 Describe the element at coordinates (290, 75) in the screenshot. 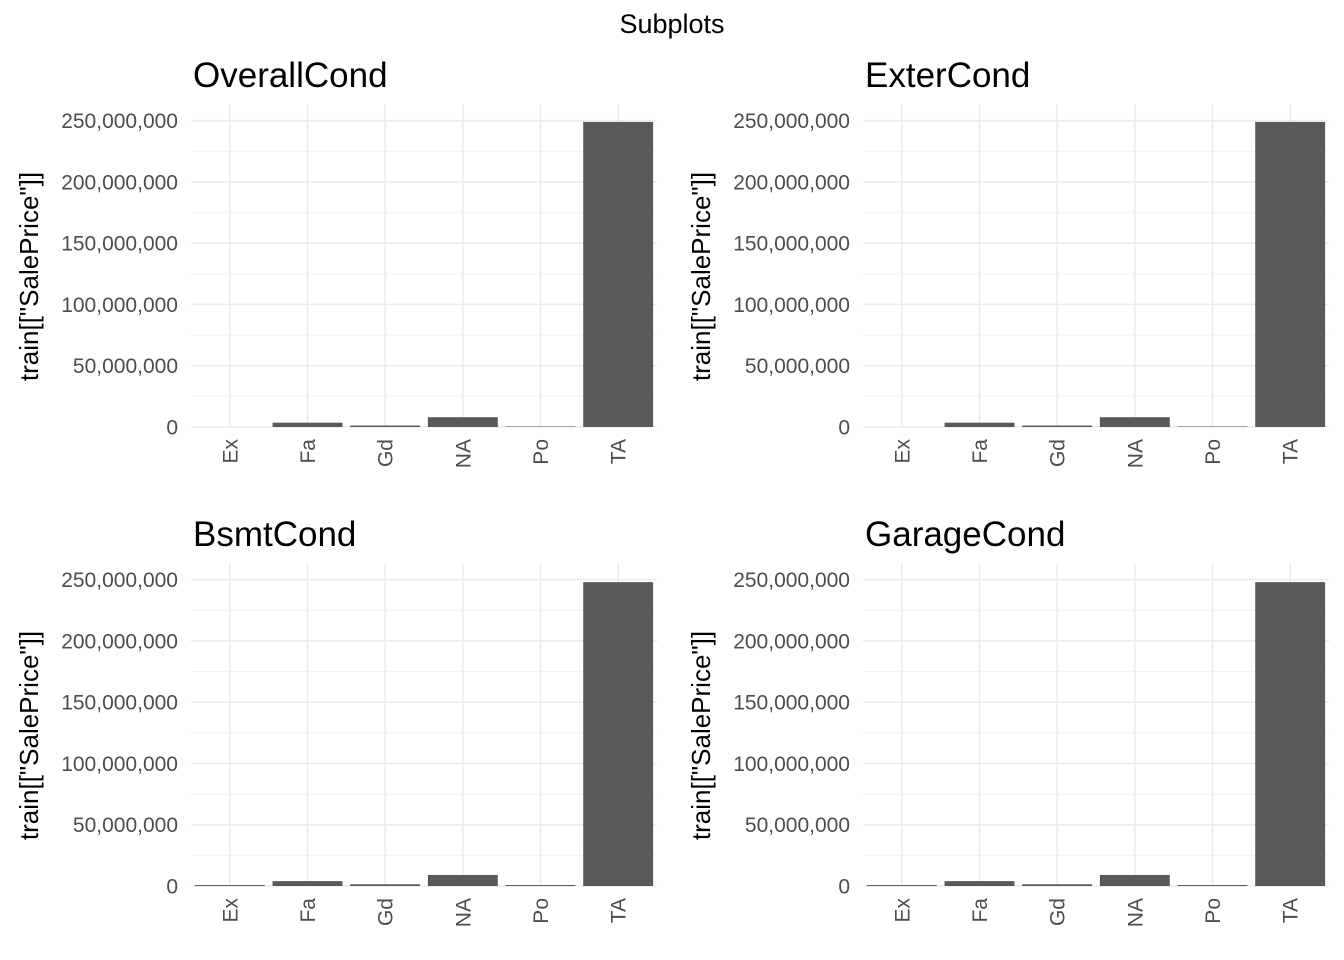

I see `subplot-title: OverallCond` at that location.